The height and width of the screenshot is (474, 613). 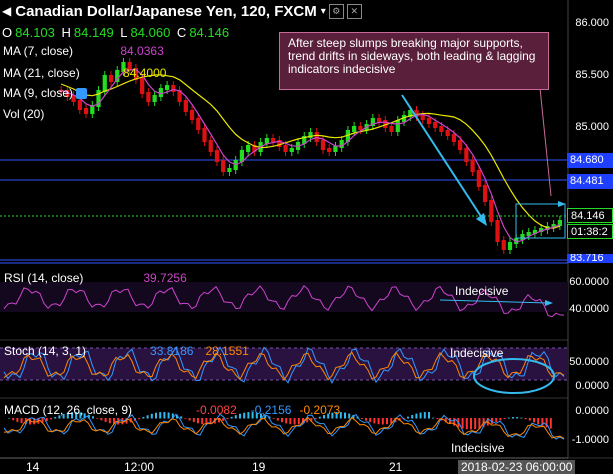 I want to click on low-label: L, so click(x=124, y=32).